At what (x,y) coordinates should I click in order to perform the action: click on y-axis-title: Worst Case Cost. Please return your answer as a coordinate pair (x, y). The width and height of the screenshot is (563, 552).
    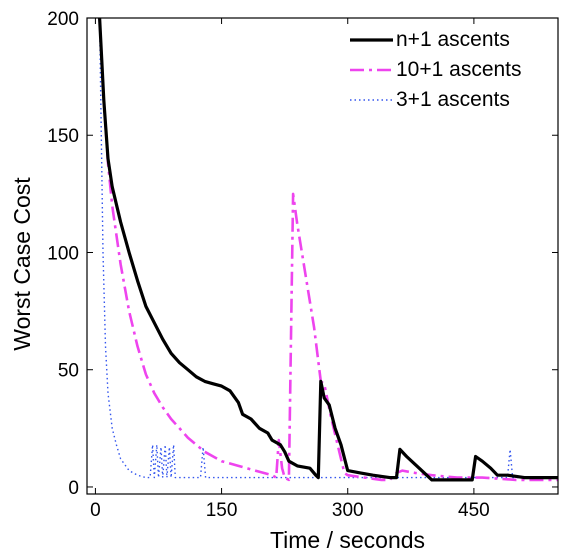
    Looking at the image, I should click on (22, 264).